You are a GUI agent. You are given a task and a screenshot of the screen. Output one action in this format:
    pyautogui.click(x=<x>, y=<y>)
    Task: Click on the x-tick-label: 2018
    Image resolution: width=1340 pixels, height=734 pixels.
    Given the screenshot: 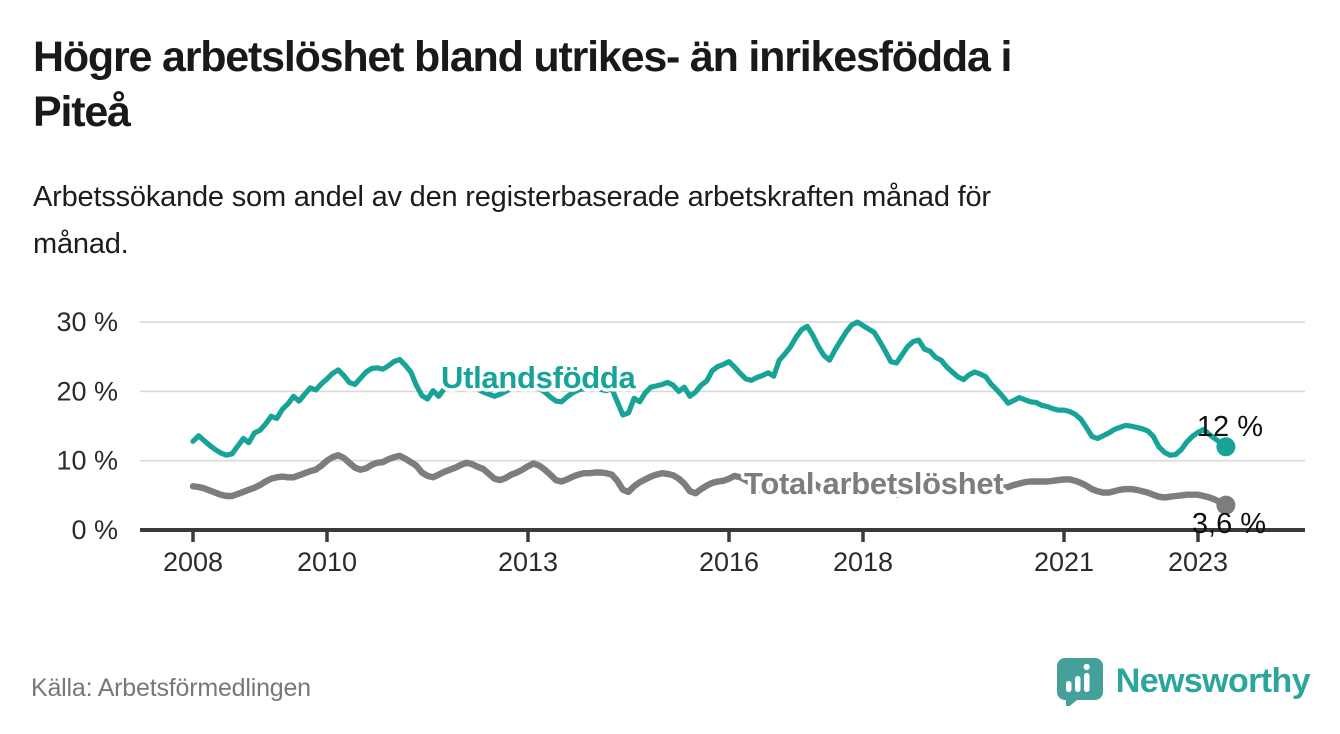 What is the action you would take?
    pyautogui.click(x=863, y=562)
    